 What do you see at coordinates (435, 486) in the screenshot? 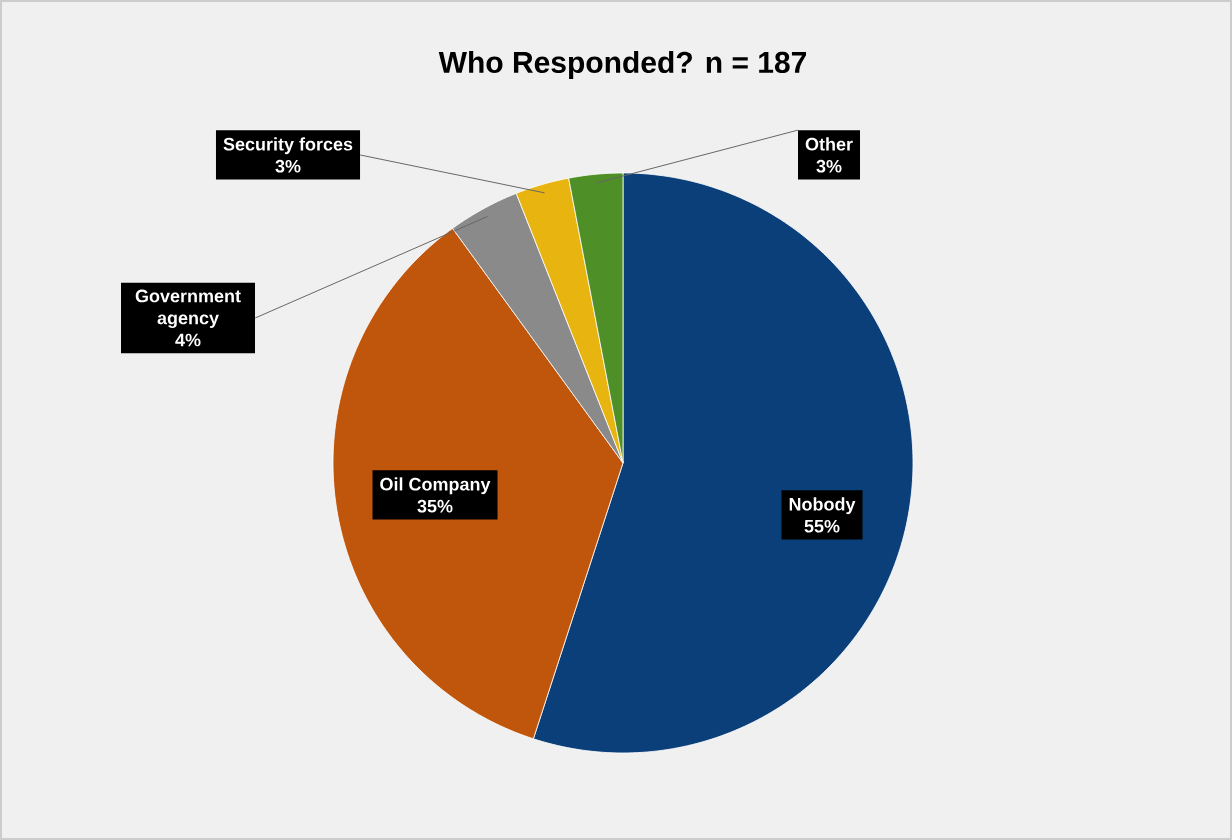
I see `slice-label: Oil Company` at bounding box center [435, 486].